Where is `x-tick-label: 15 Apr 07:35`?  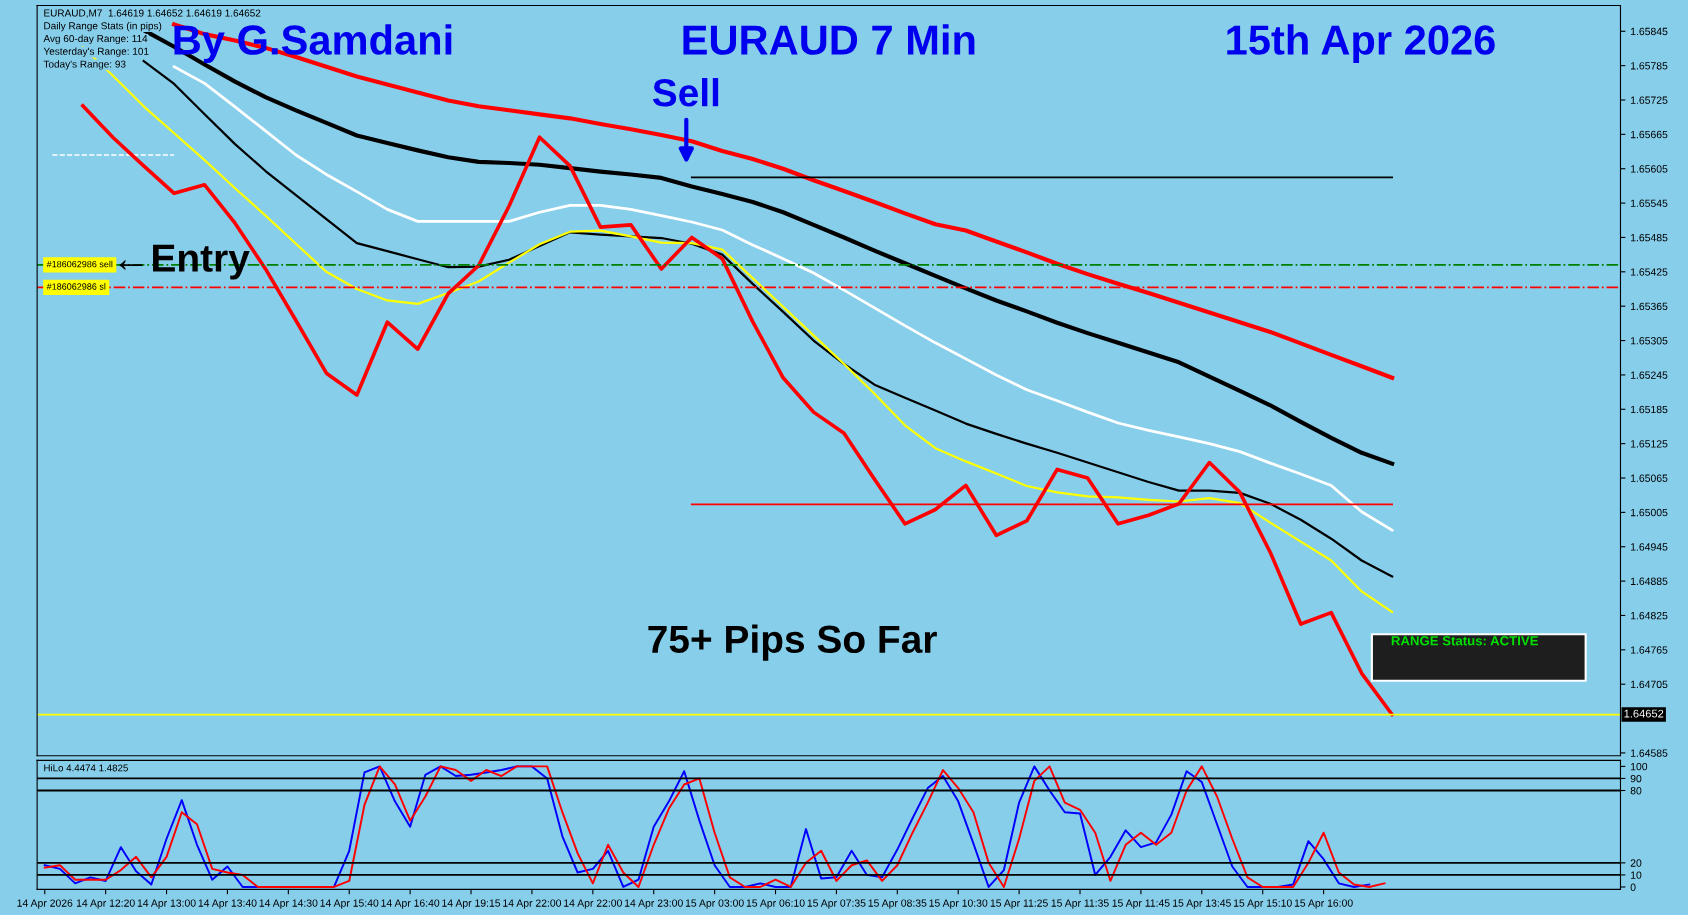 x-tick-label: 15 Apr 07:35 is located at coordinates (836, 904).